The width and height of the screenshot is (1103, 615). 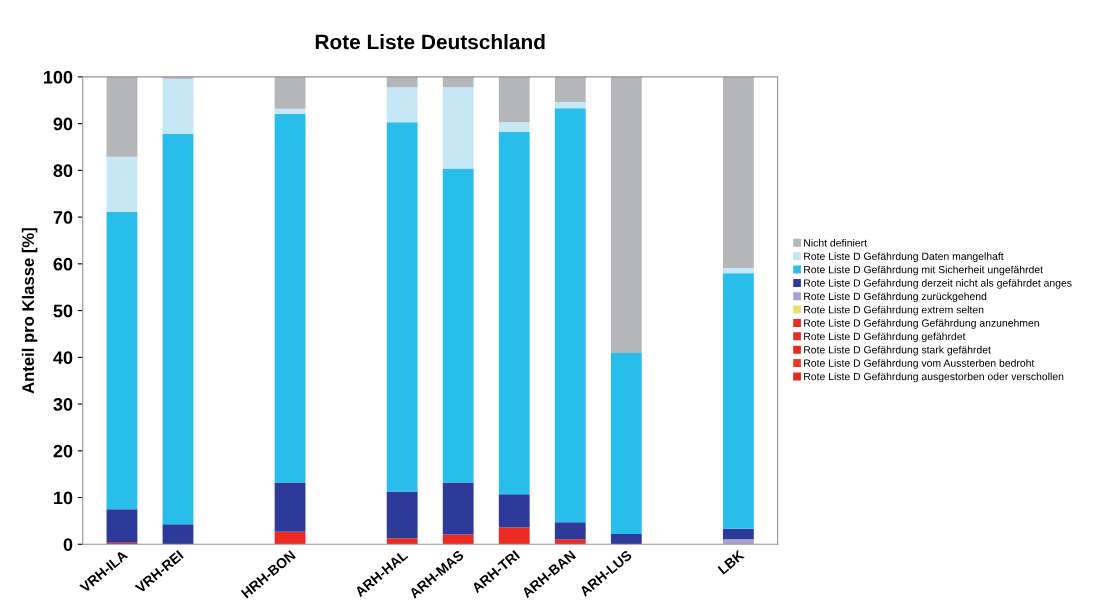 What do you see at coordinates (63, 124) in the screenshot?
I see `y-tick-label: 90` at bounding box center [63, 124].